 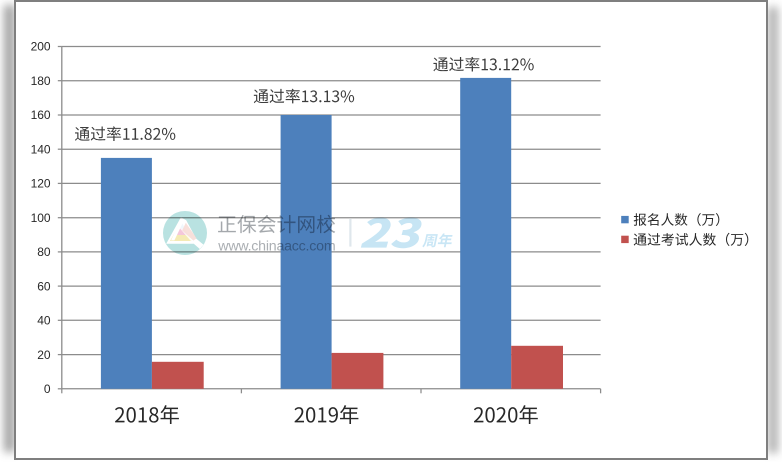 I want to click on svg-text: 180, so click(x=41, y=81).